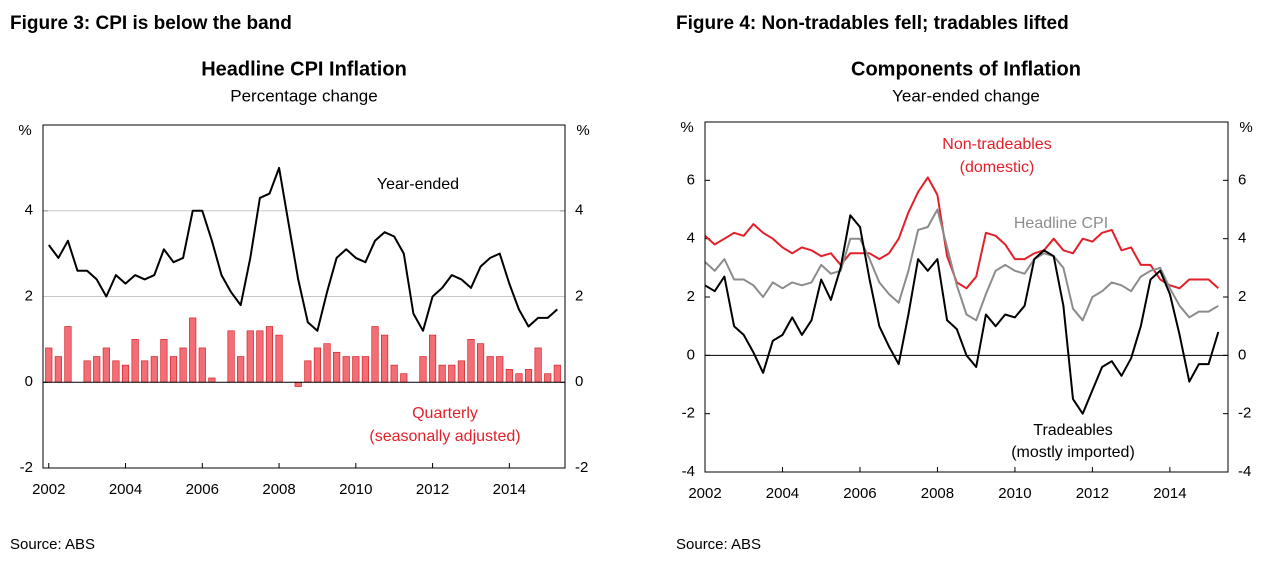  Describe the element at coordinates (691, 179) in the screenshot. I see `y-tick-label: 6` at that location.